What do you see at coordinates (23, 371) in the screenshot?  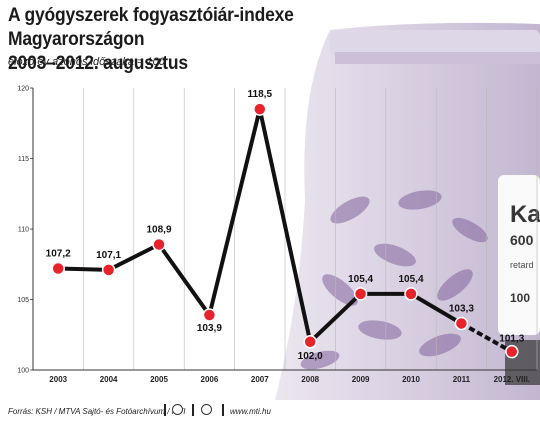 I see `y-tick-label: 100` at bounding box center [23, 371].